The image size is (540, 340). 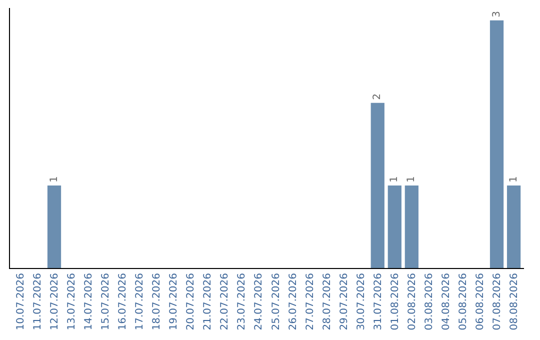 I want to click on x-tick-label: 04.08.2026, so click(x=446, y=301).